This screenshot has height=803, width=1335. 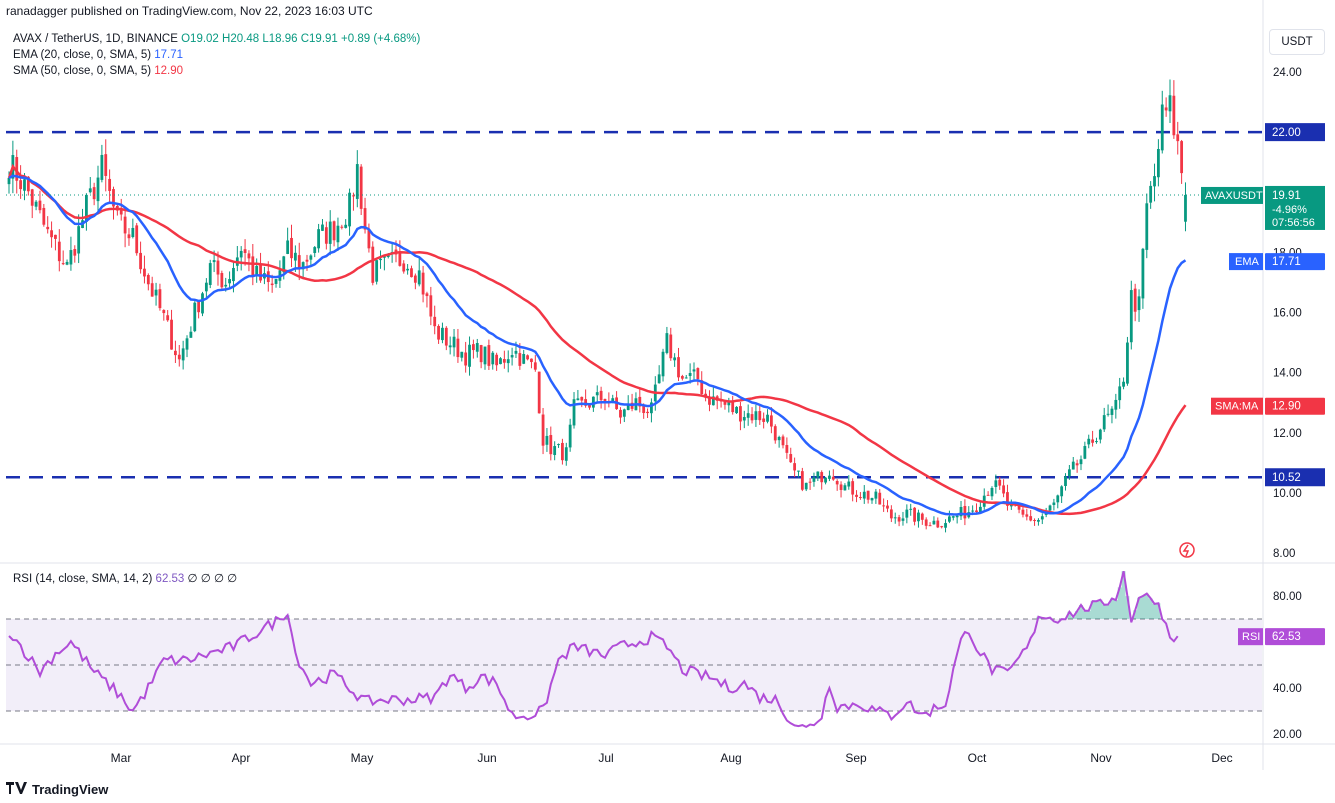 I want to click on ema-row: EMA (20, close, 0, SMA, 5) 17.71, so click(x=216, y=55).